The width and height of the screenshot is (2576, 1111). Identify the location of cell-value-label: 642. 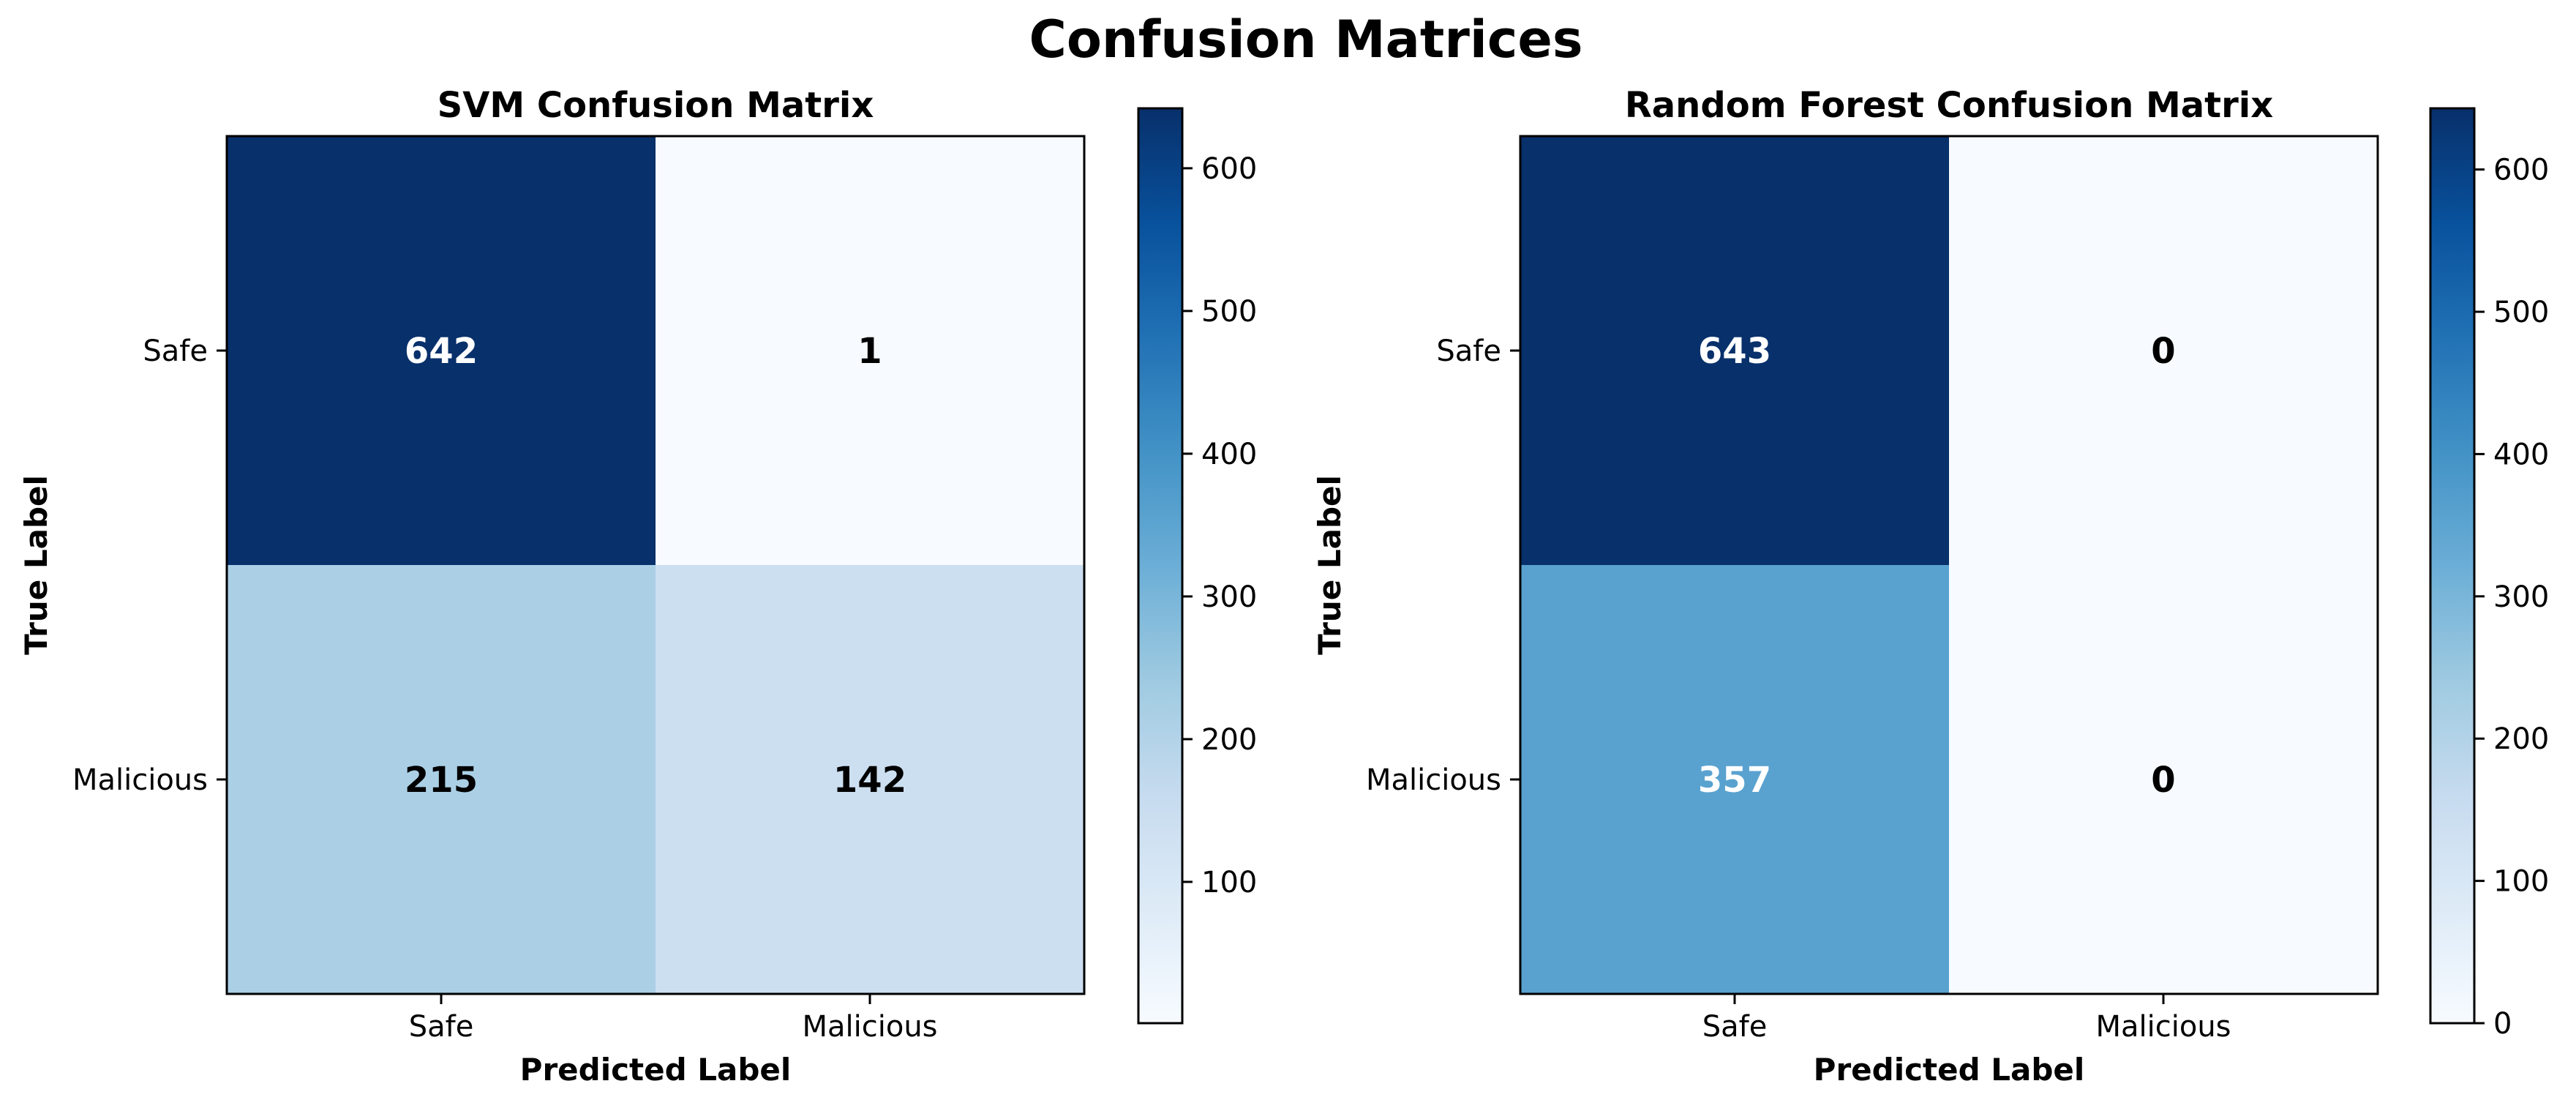
(442, 352).